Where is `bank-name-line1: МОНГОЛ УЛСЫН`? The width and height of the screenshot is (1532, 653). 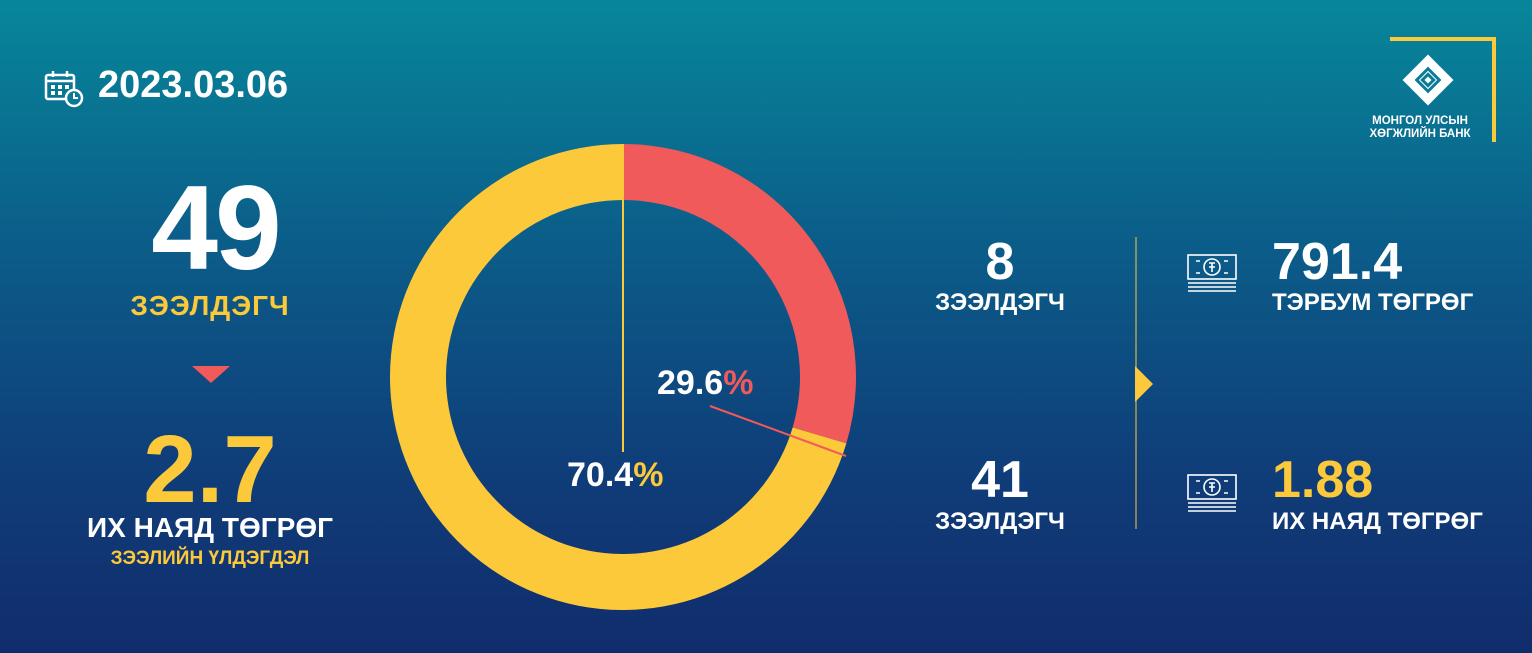
bank-name-line1: МОНГОЛ УЛСЫН is located at coordinates (1420, 121).